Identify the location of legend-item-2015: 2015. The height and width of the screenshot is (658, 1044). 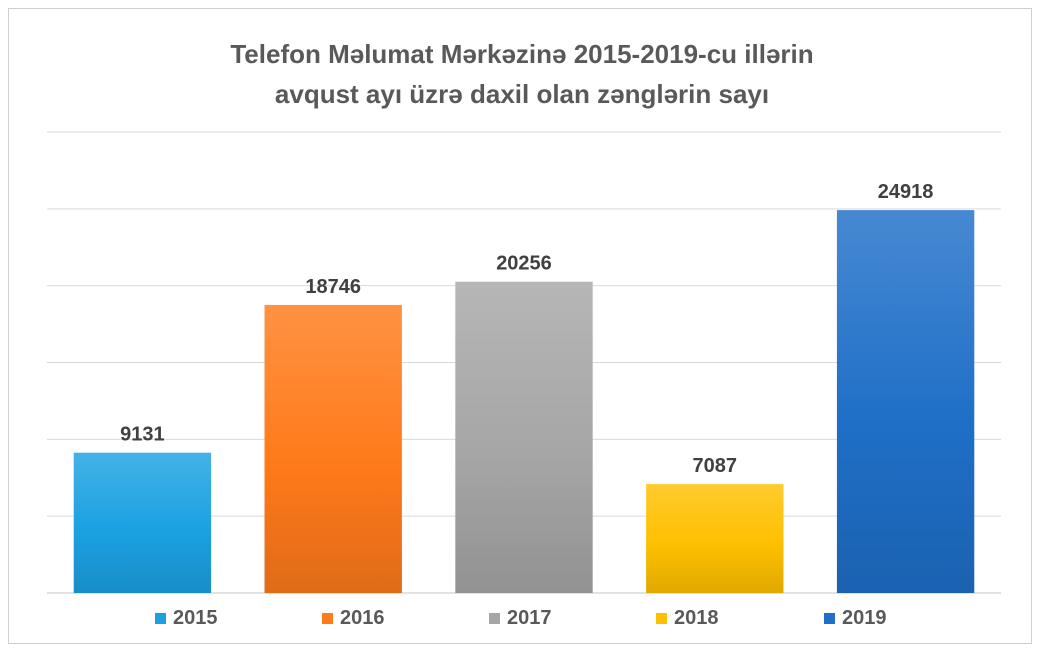
(186, 618).